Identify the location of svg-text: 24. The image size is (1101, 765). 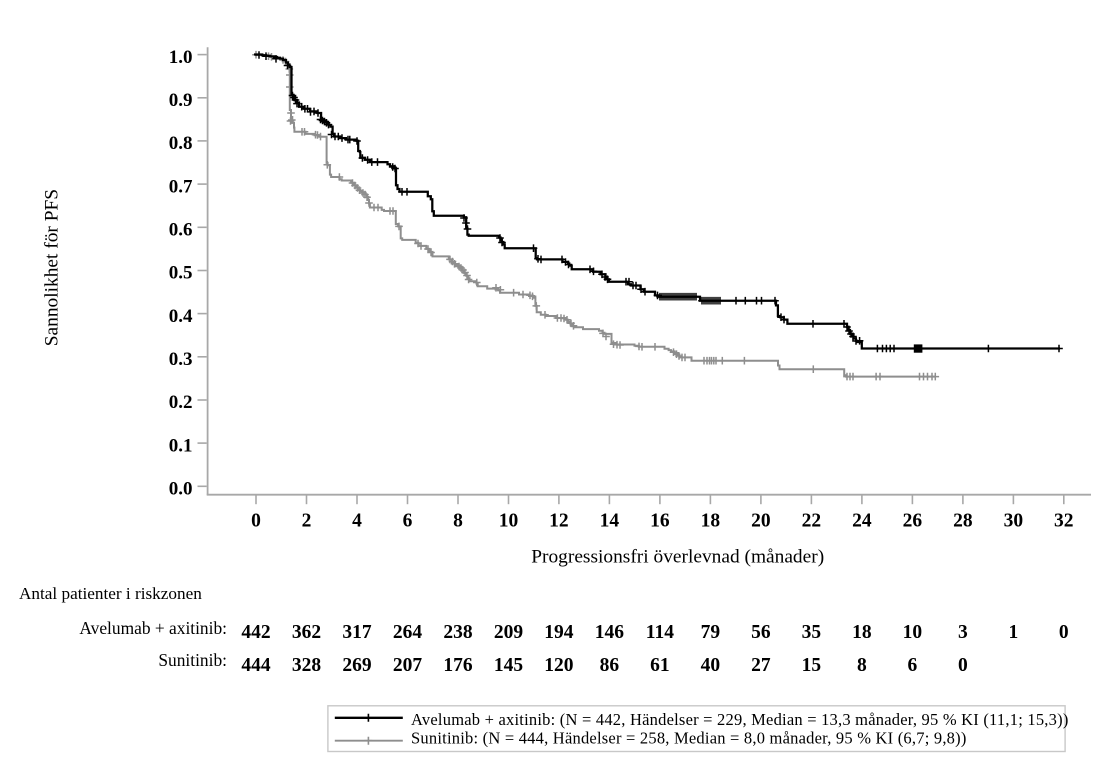
(862, 521).